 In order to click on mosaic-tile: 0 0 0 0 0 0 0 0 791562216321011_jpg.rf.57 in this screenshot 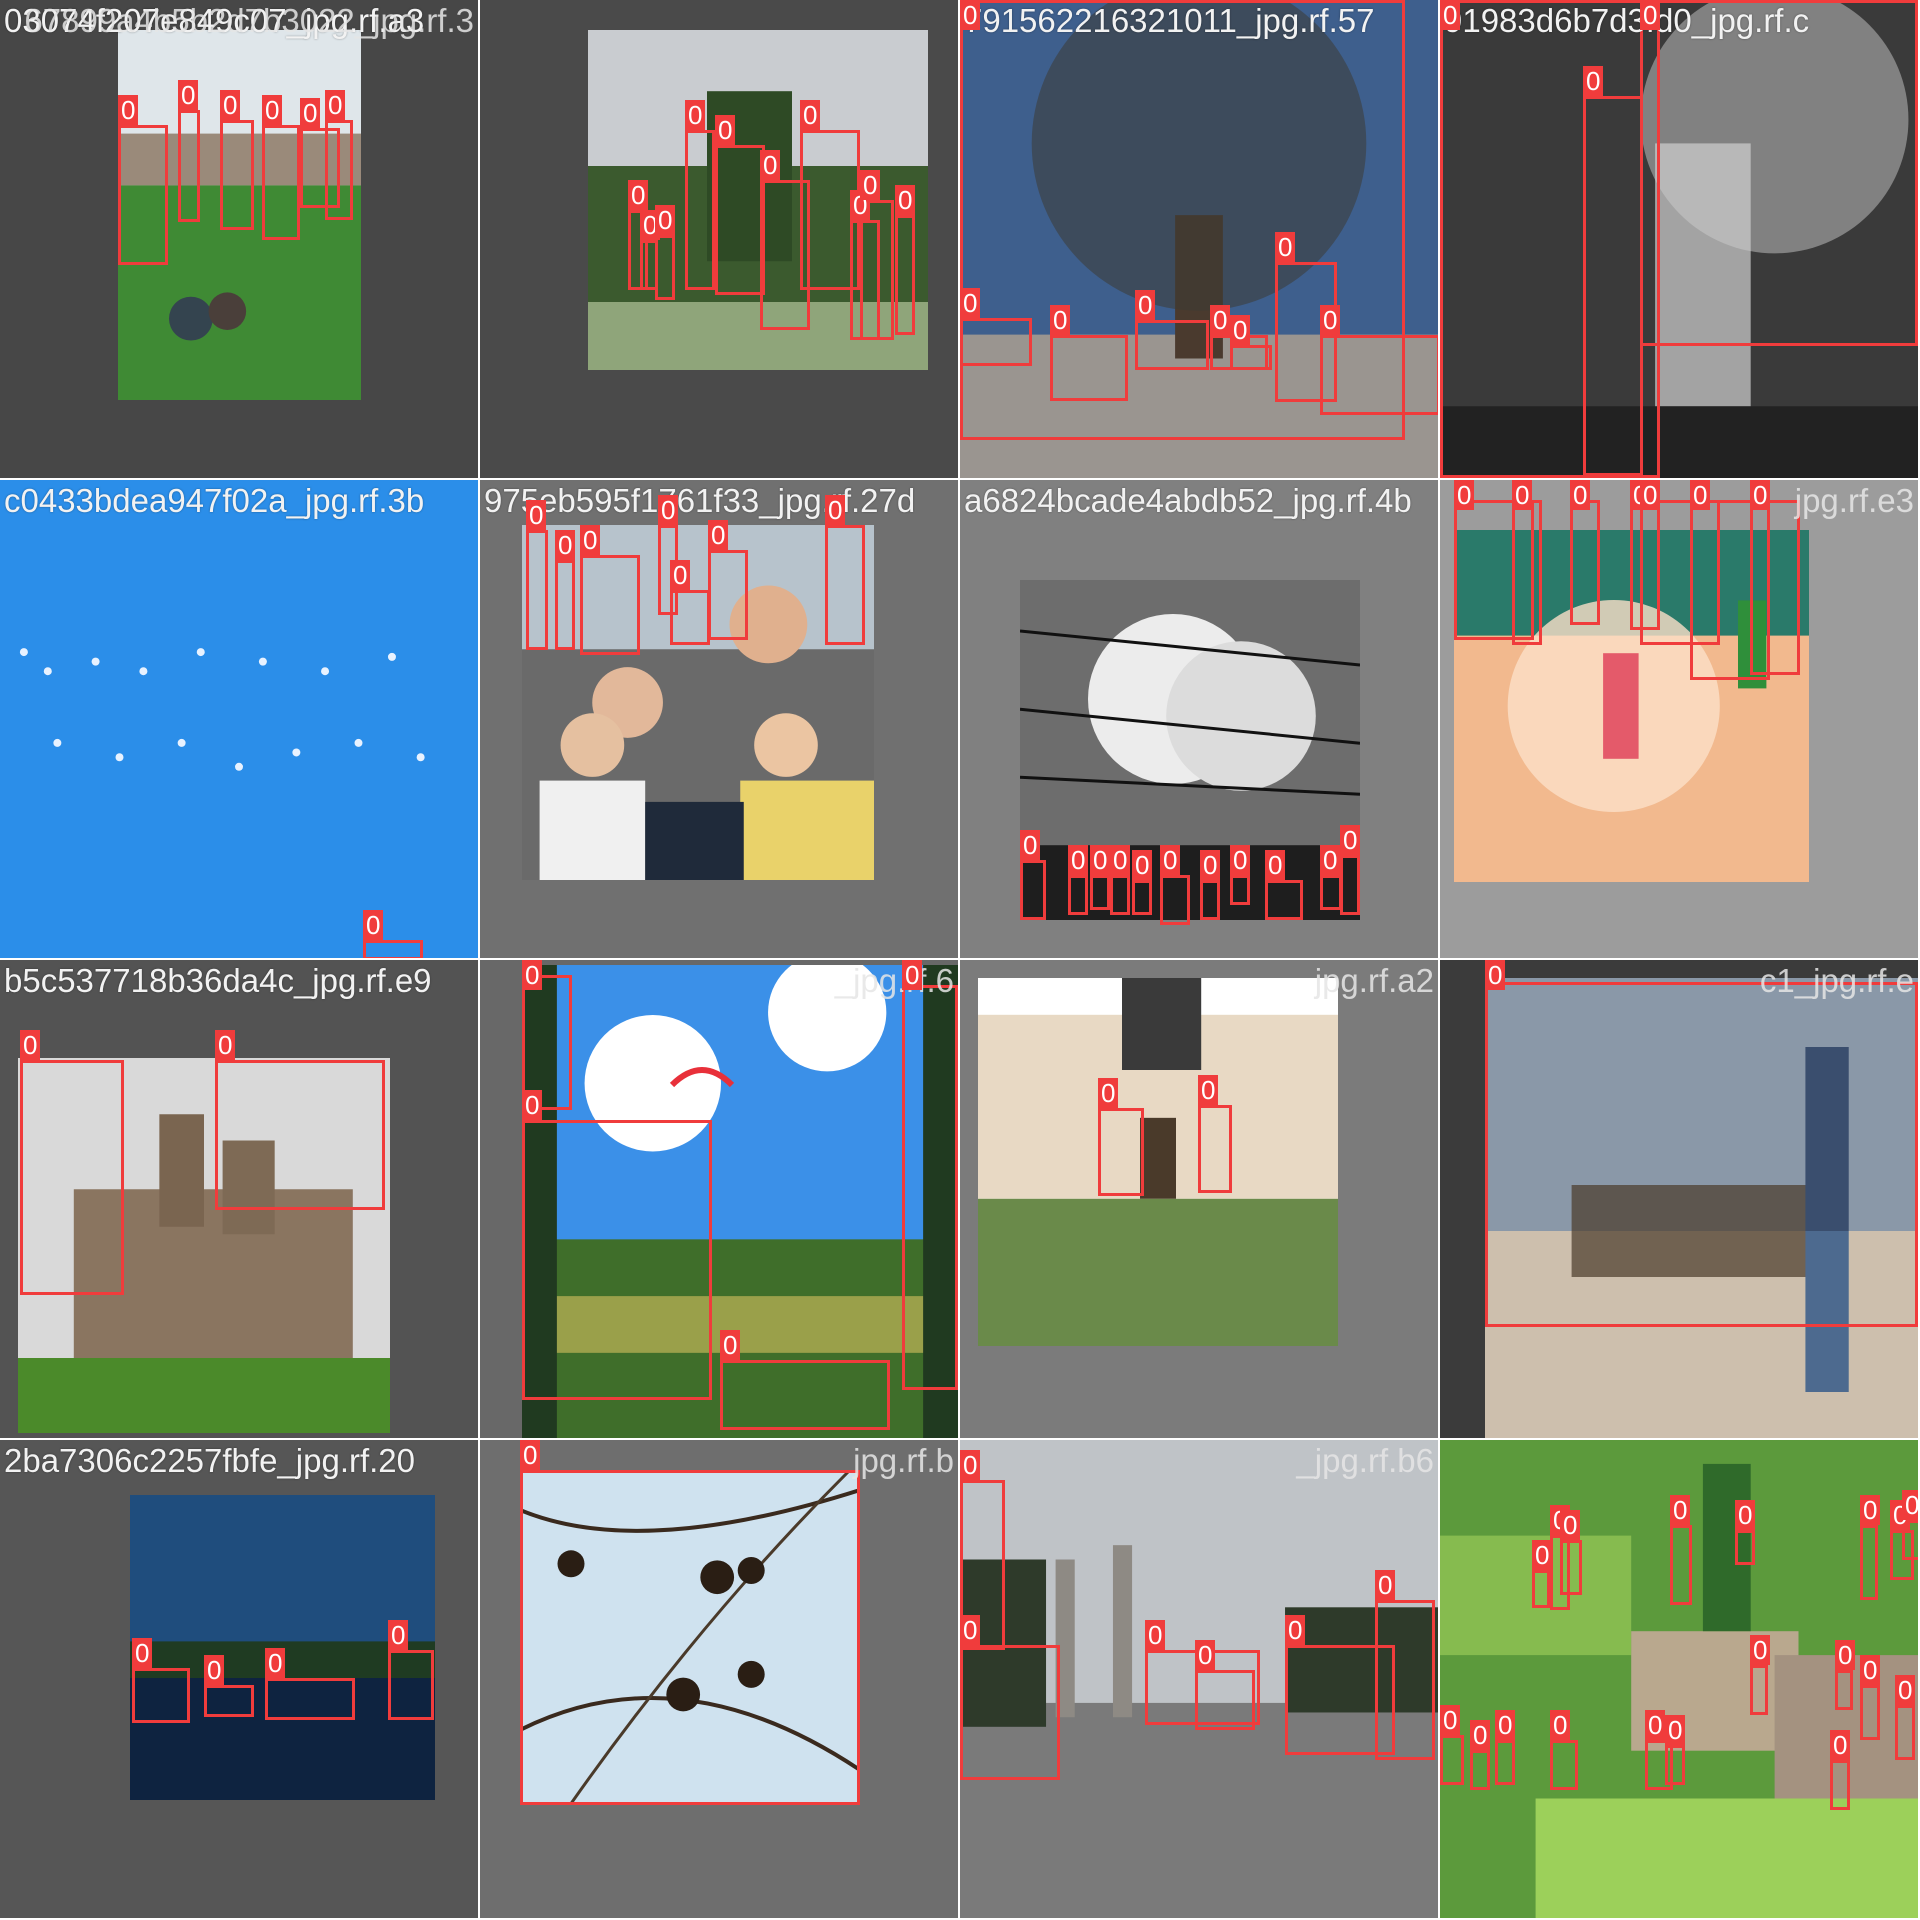, I will do `click(1199, 239)`.